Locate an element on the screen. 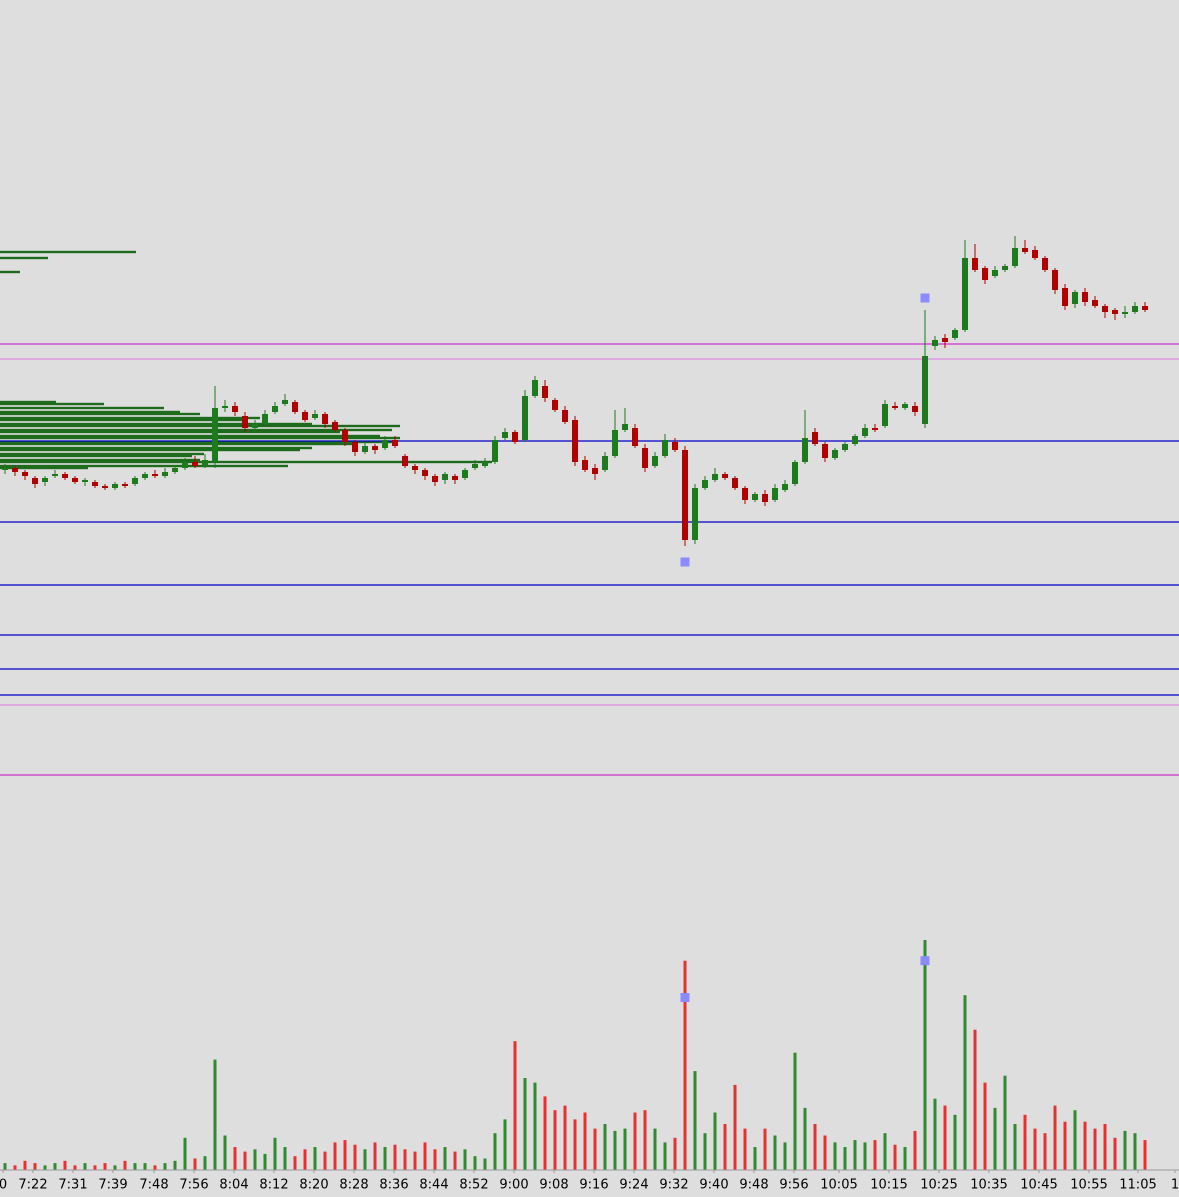  x-tick-label: 9:32 is located at coordinates (673, 1185).